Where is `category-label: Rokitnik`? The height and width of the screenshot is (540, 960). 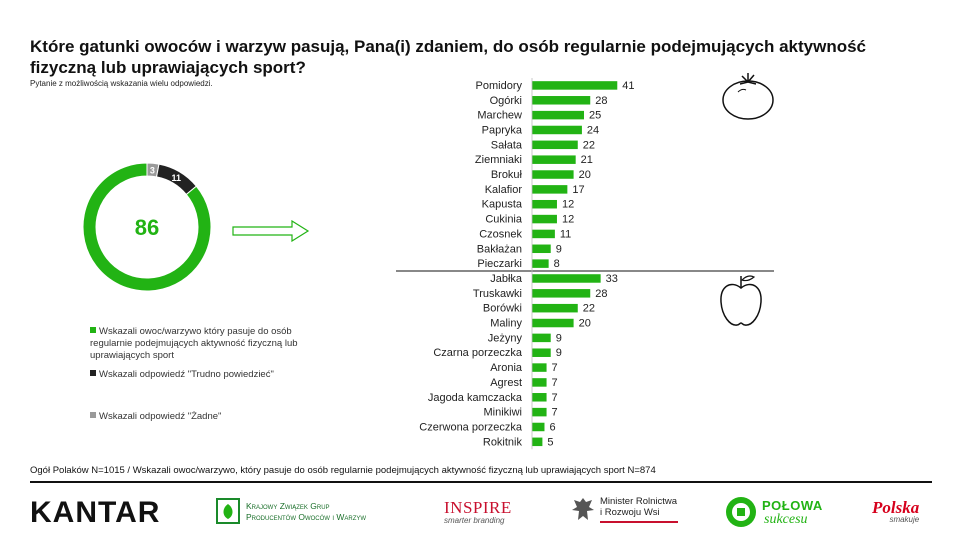 category-label: Rokitnik is located at coordinates (503, 442).